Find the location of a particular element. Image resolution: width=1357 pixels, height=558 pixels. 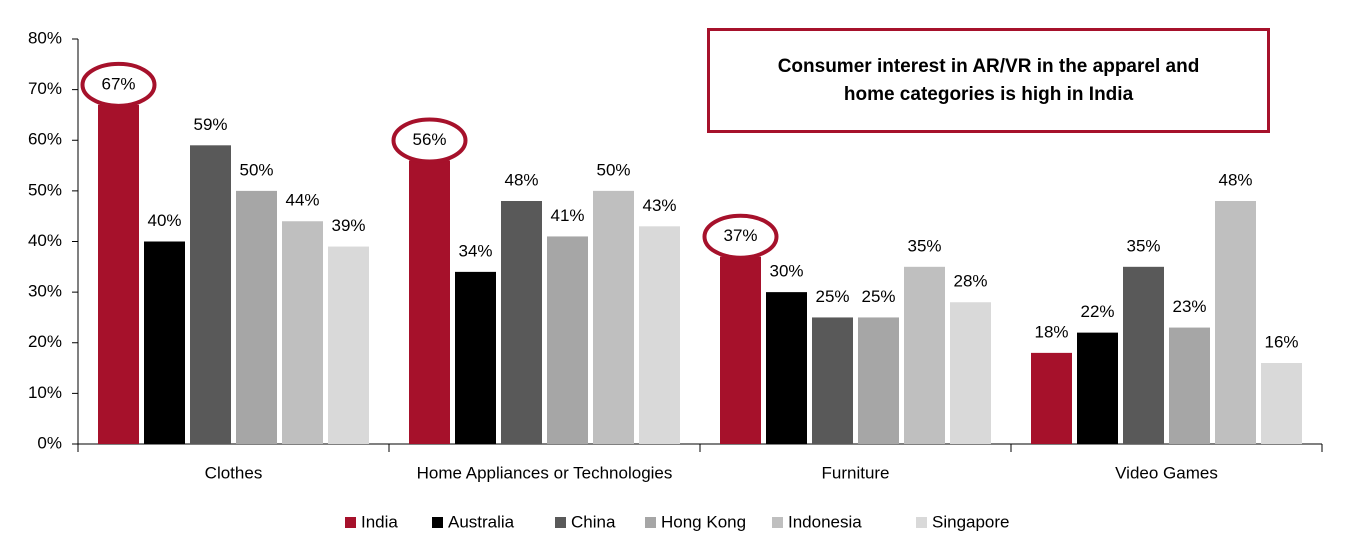

y-tick-label: 30% is located at coordinates (45, 291).